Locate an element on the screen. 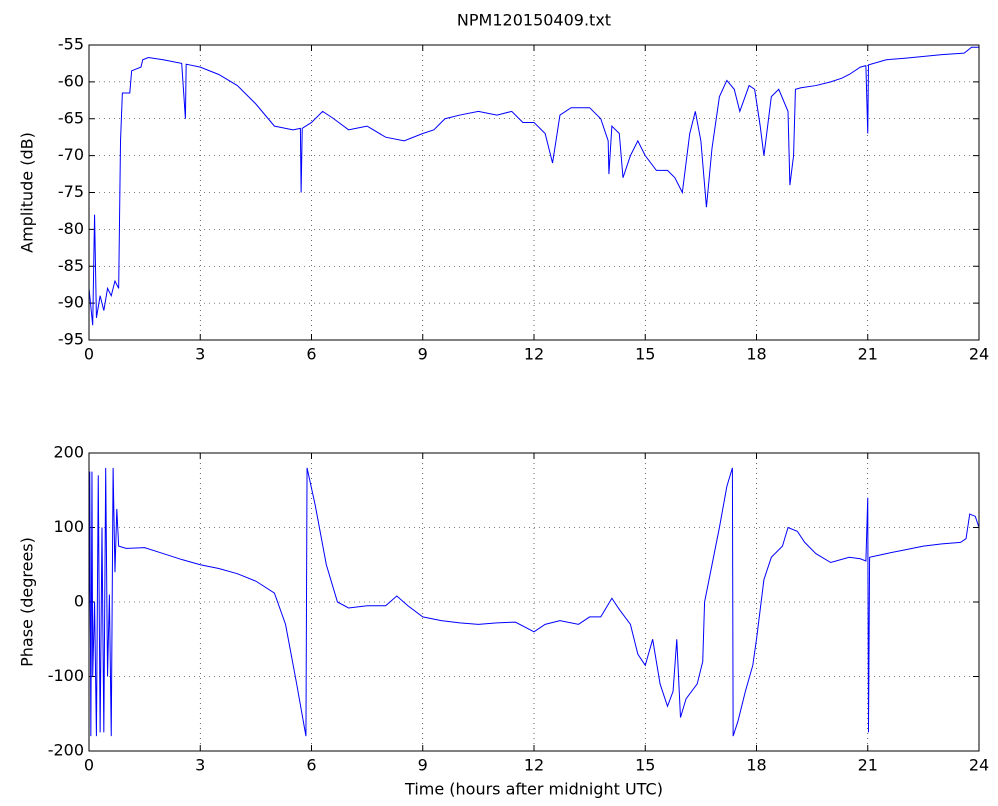 Image resolution: width=998 pixels, height=806 pixels. y-axis-label: Phase (degrees) is located at coordinates (27, 602).